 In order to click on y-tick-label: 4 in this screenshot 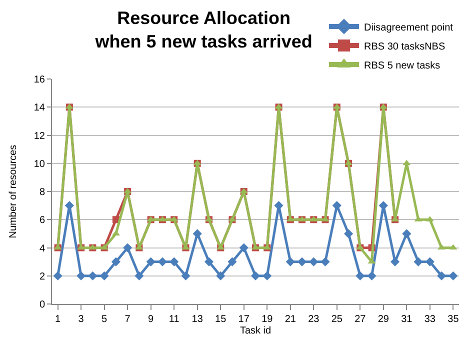, I will do `click(42, 248)`.